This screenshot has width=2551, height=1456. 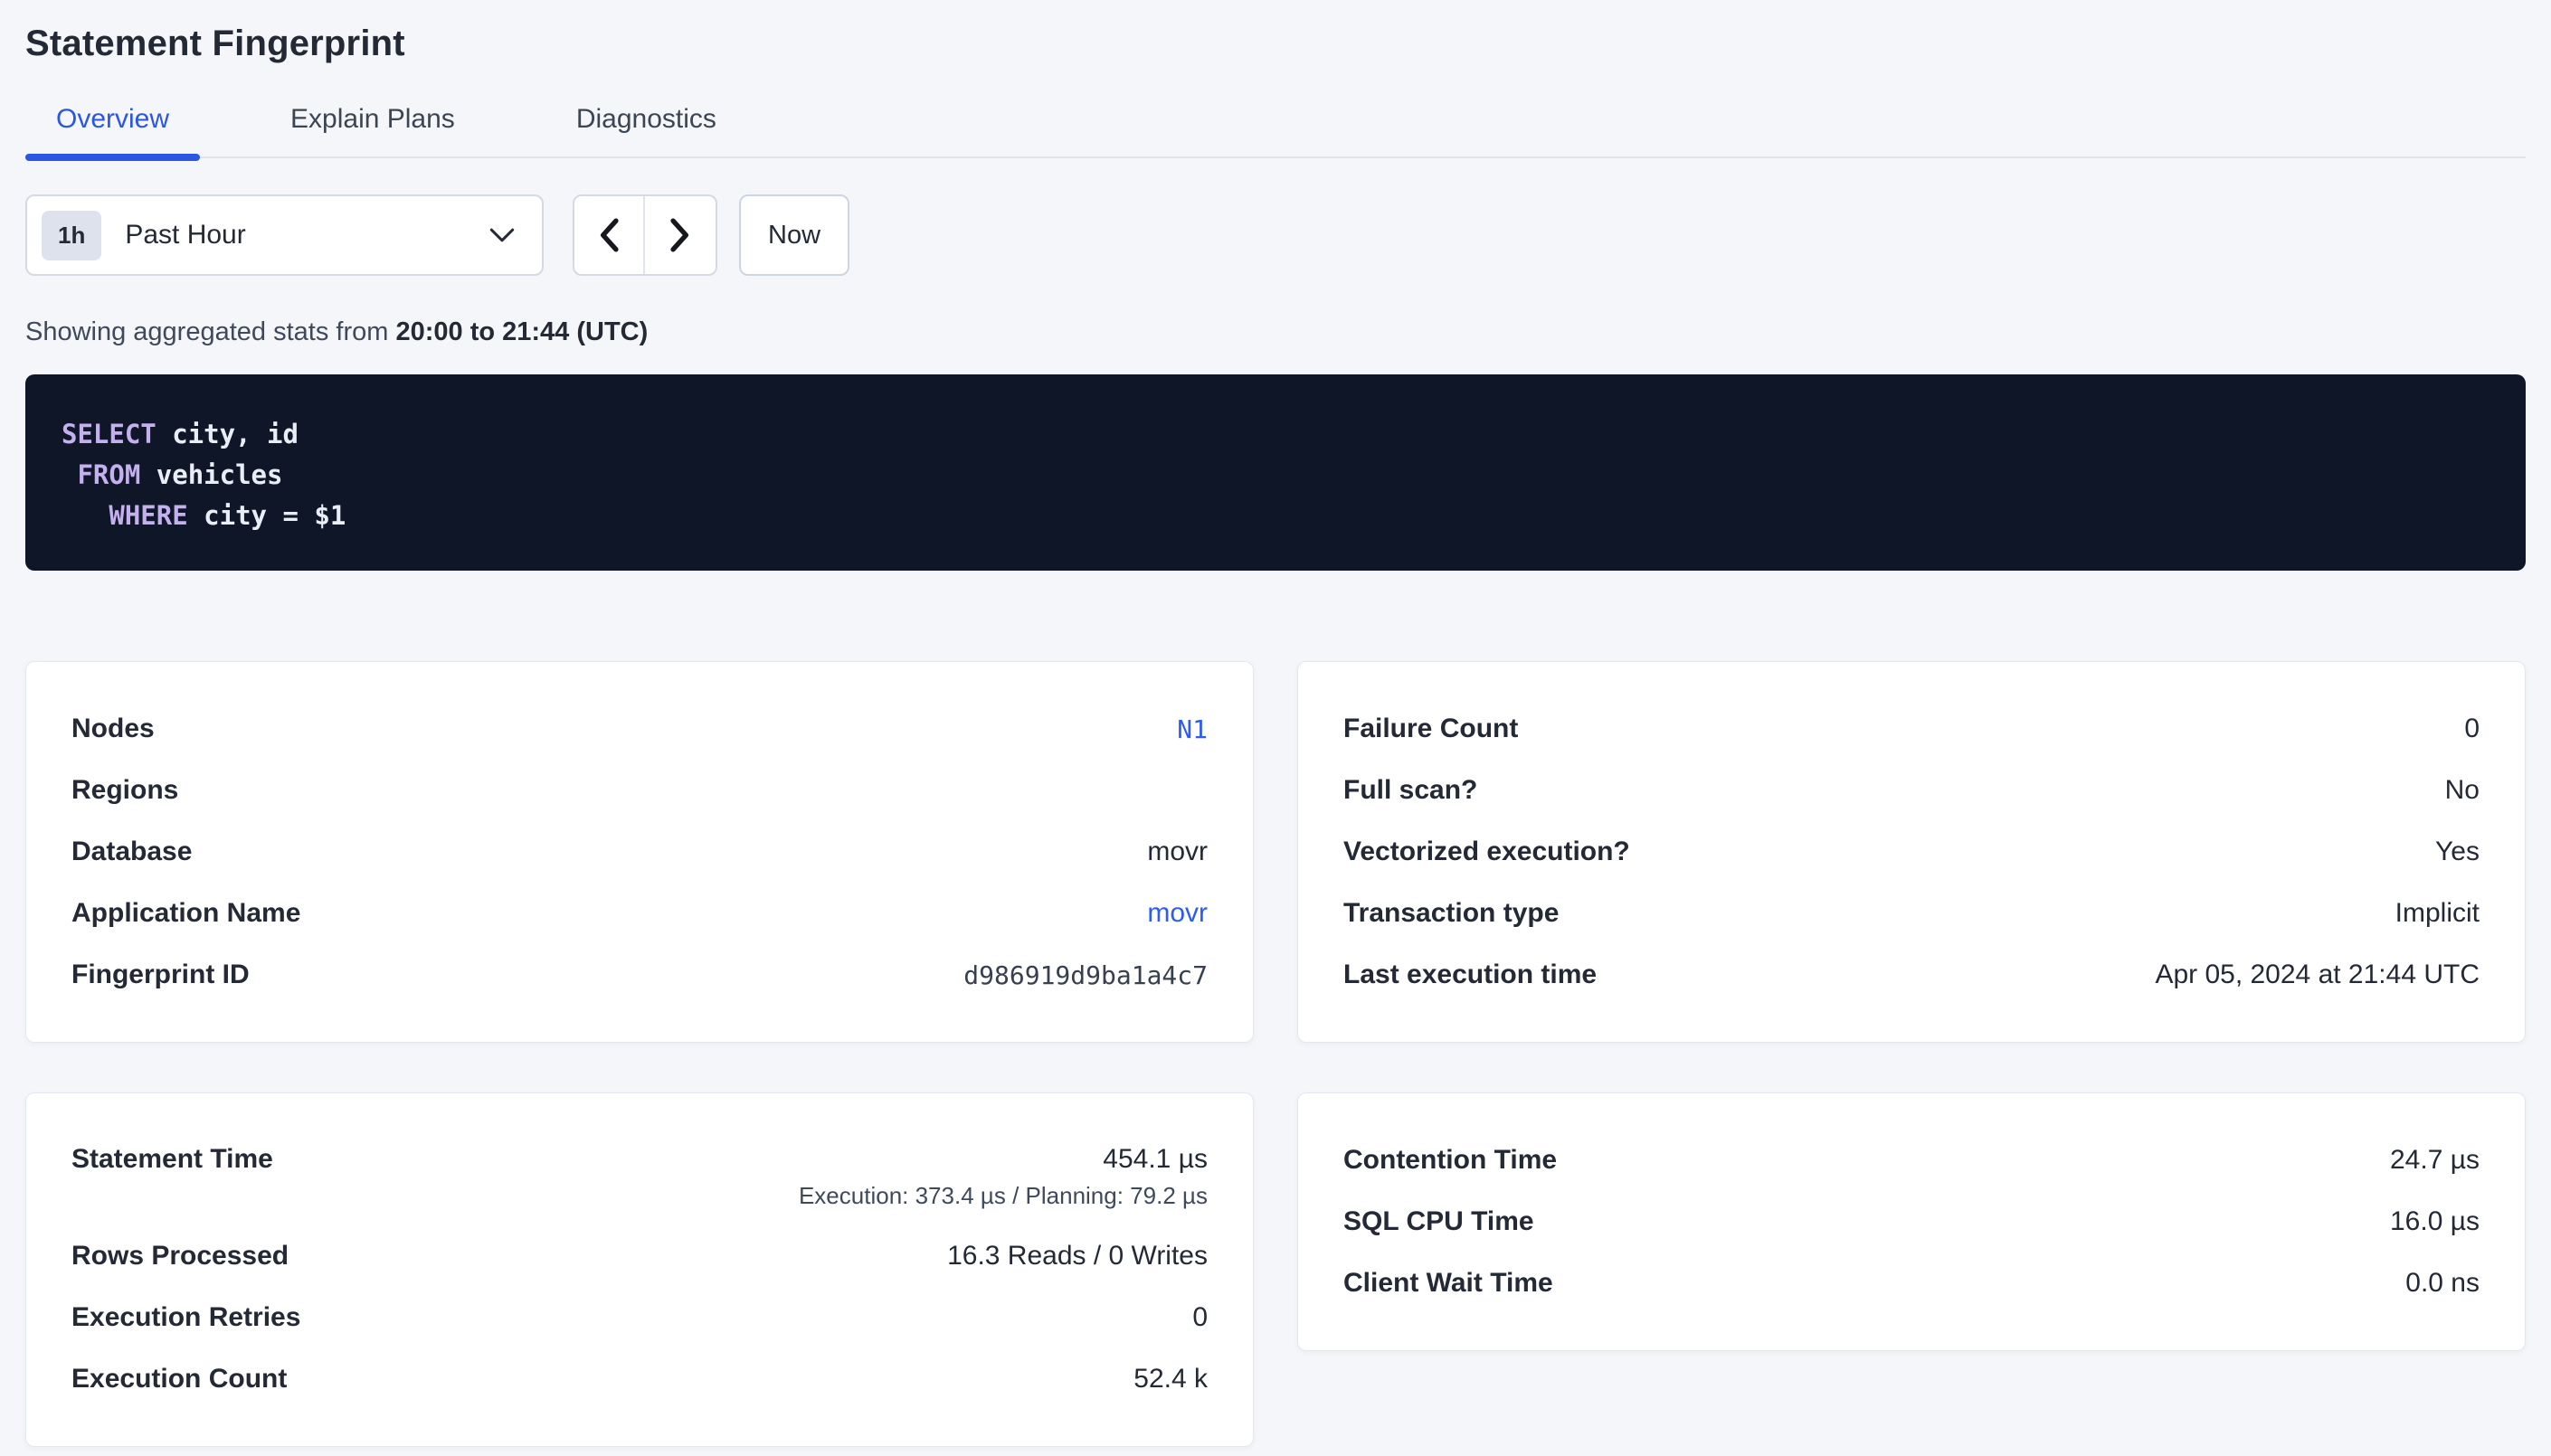 What do you see at coordinates (1410, 790) in the screenshot?
I see `row-label-full-scan: Full scan?` at bounding box center [1410, 790].